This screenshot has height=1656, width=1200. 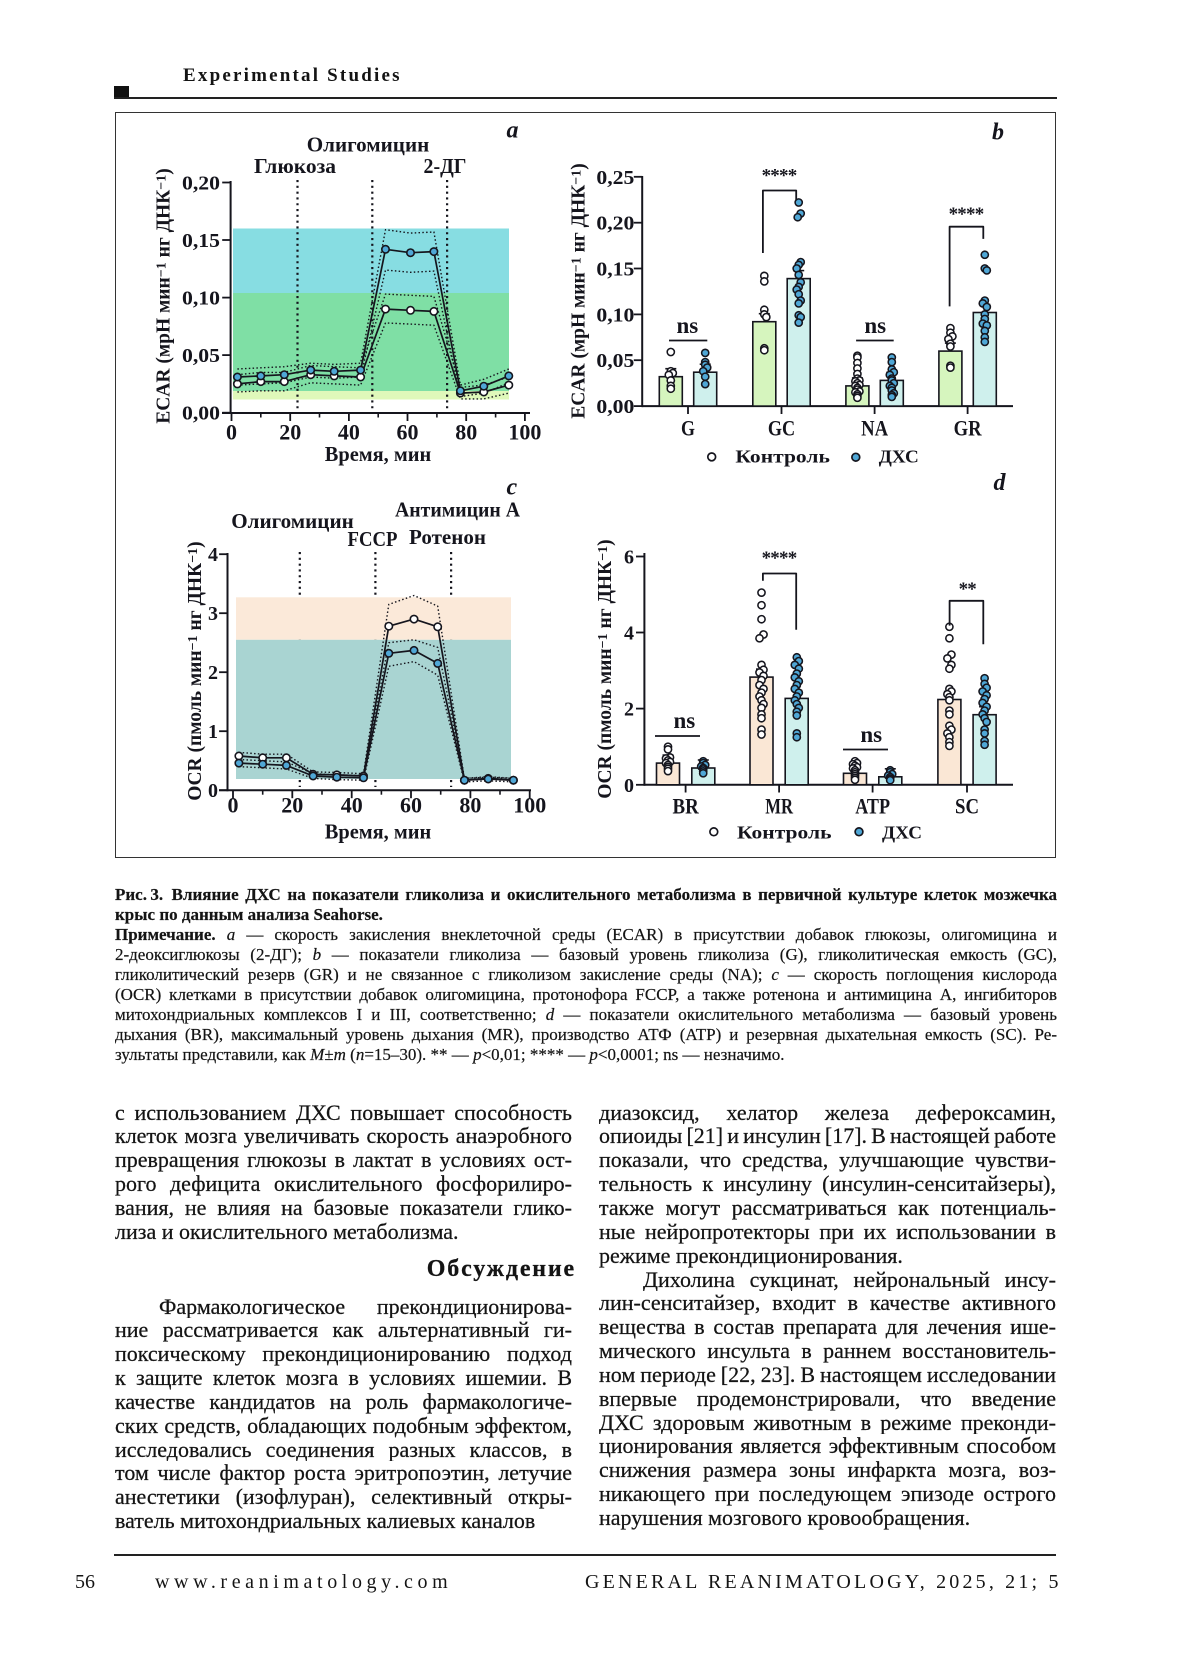 I want to click on svg-text: FCCP, so click(x=373, y=539).